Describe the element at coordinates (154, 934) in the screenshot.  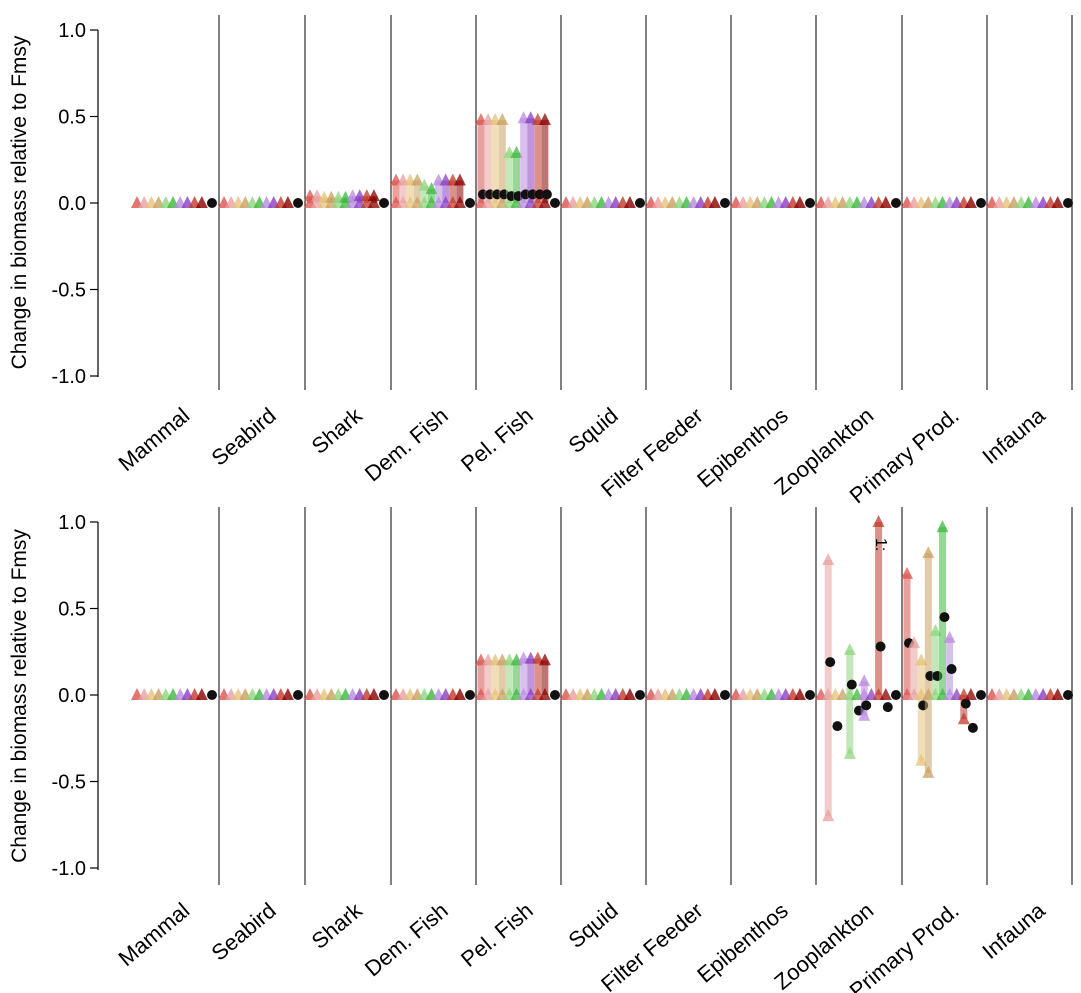
I see `category-label: Mammal` at that location.